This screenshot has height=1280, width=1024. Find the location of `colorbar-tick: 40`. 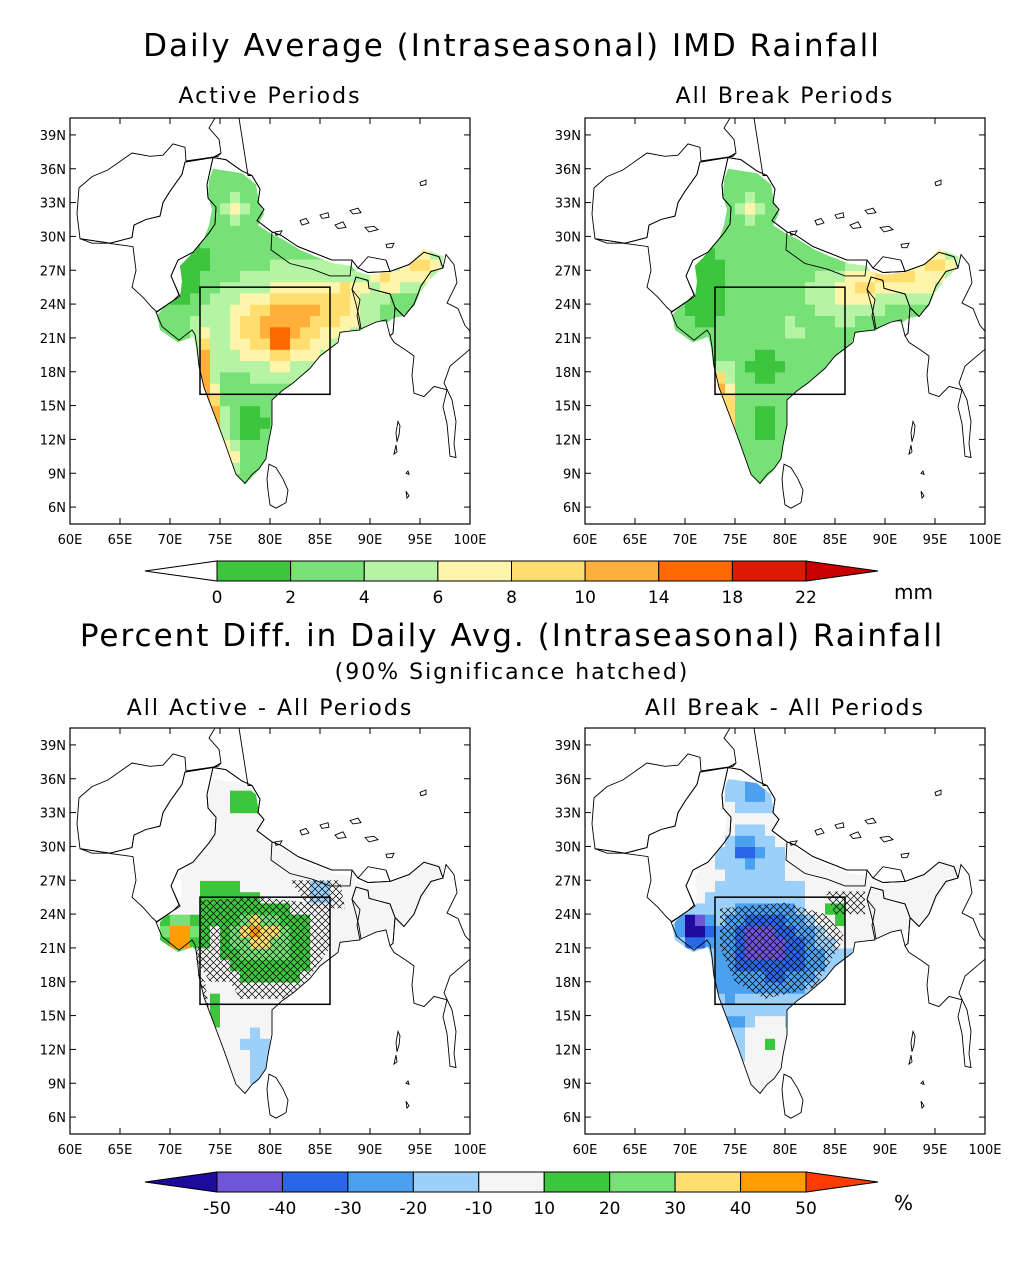

colorbar-tick: 40 is located at coordinates (741, 1209).